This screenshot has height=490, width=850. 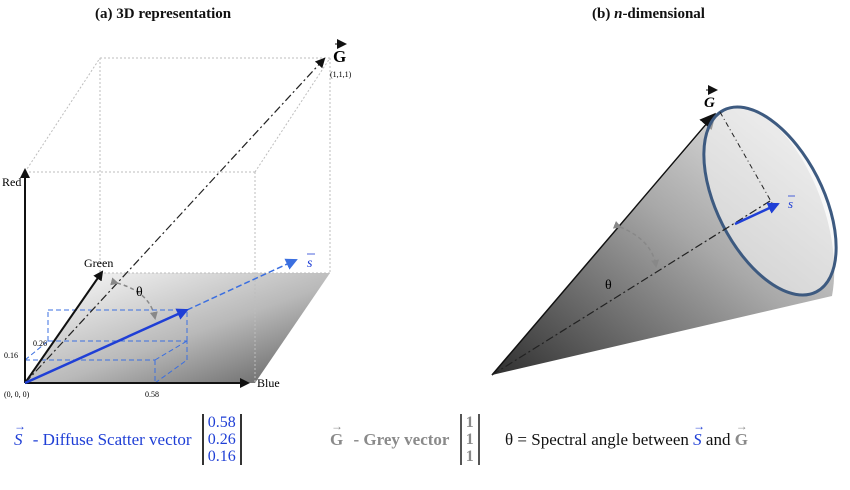 I want to click on legend-angle-s: → S, so click(x=699, y=434).